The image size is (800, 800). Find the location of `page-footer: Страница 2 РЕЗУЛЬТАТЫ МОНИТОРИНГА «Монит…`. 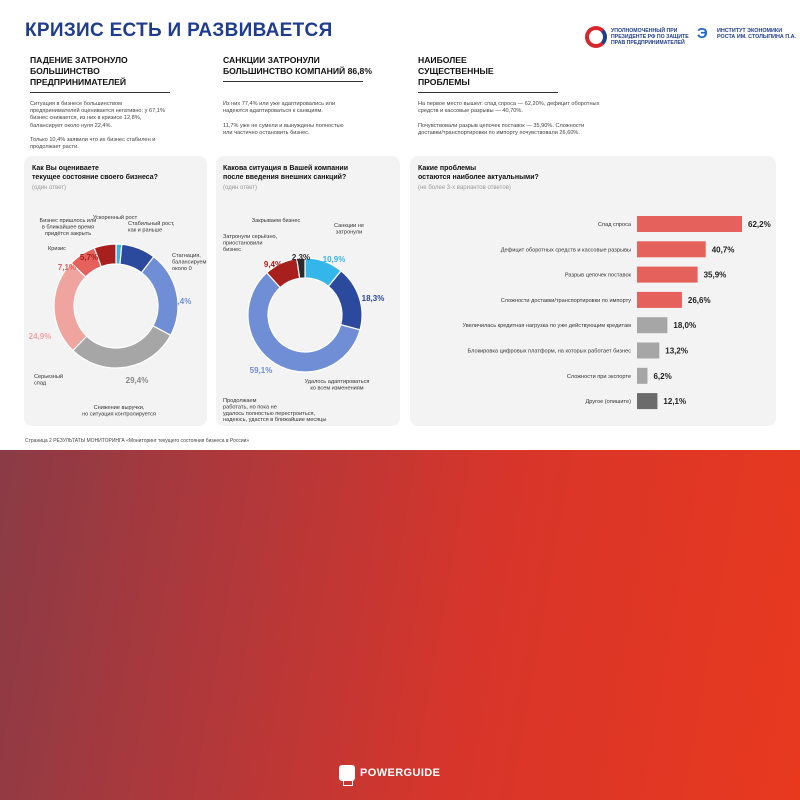

page-footer: Страница 2 РЕЗУЛЬТАТЫ МОНИТОРИНГА «Монит… is located at coordinates (137, 441).